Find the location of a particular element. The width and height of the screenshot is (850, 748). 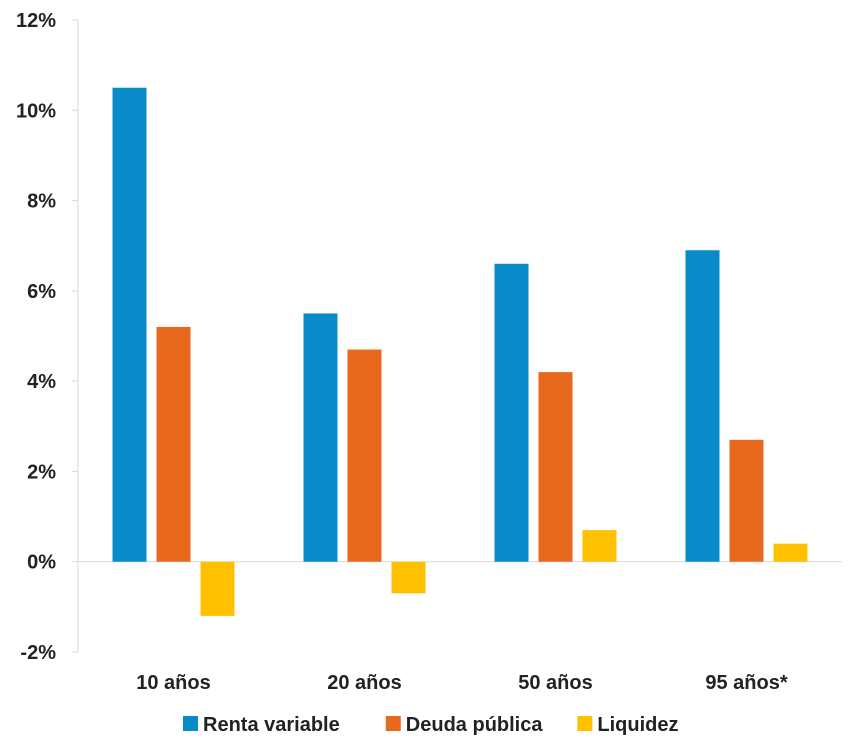

y-tick-label: 0% is located at coordinates (41, 563).